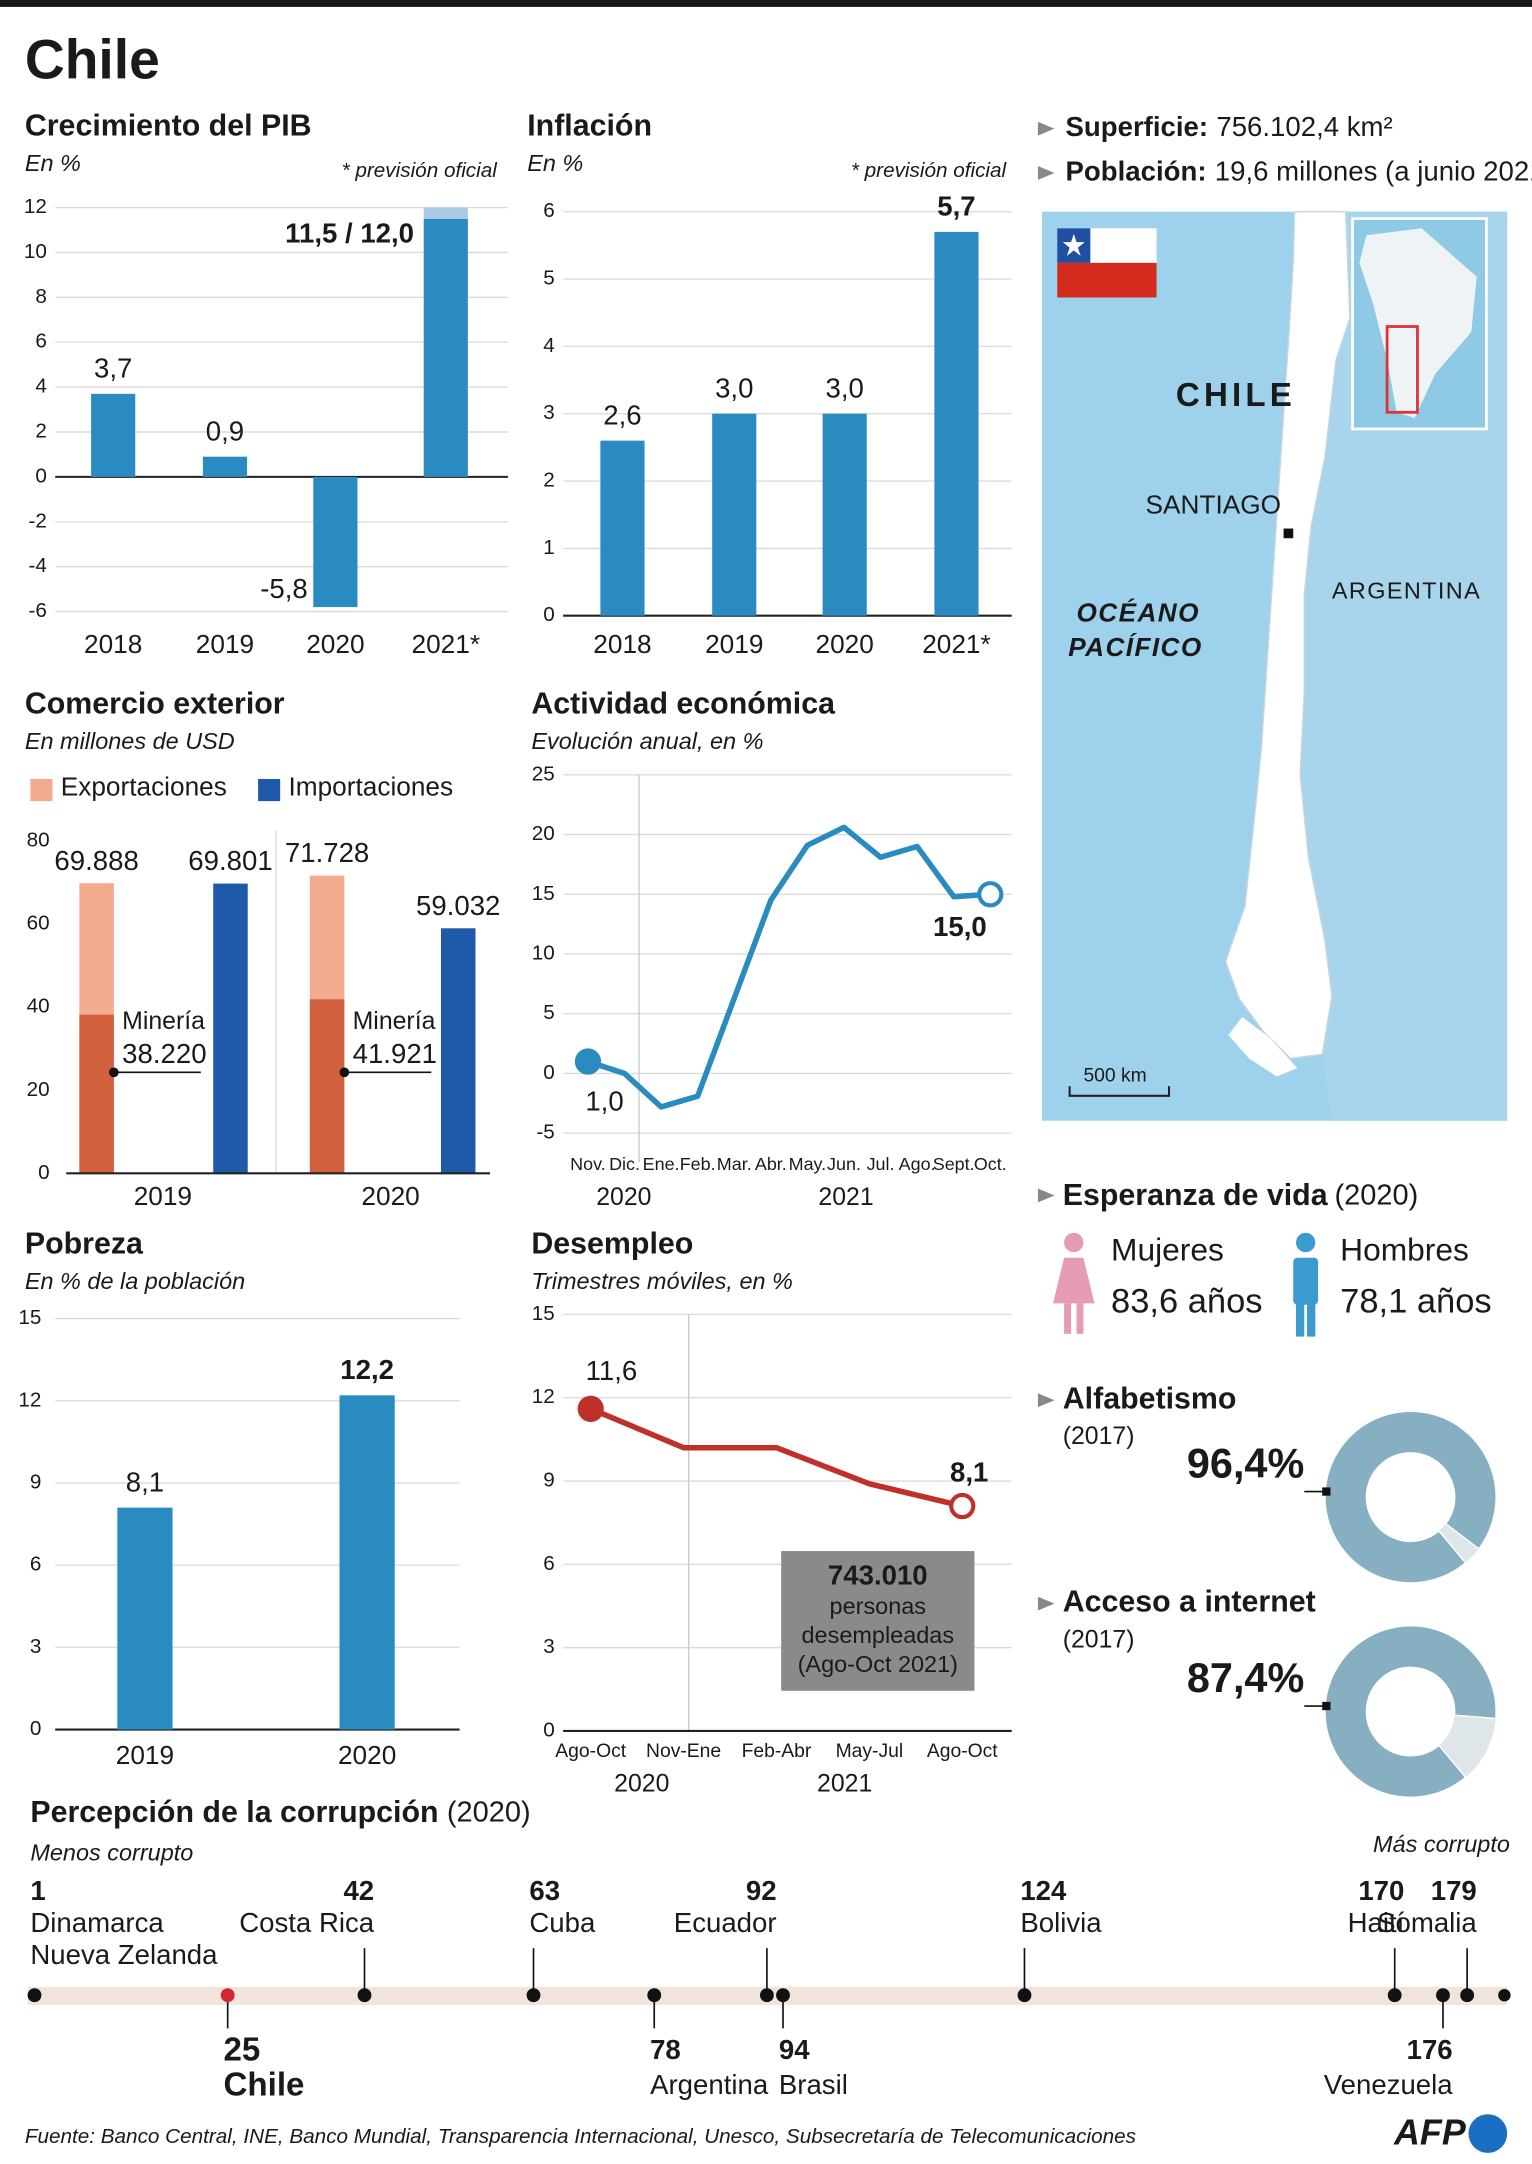  I want to click on annotation-box, so click(878, 1621).